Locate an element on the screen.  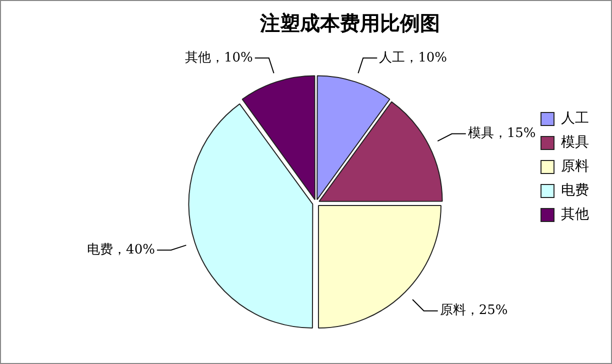
chart-title: 注塑成本费用比例图 is located at coordinates (349, 23).